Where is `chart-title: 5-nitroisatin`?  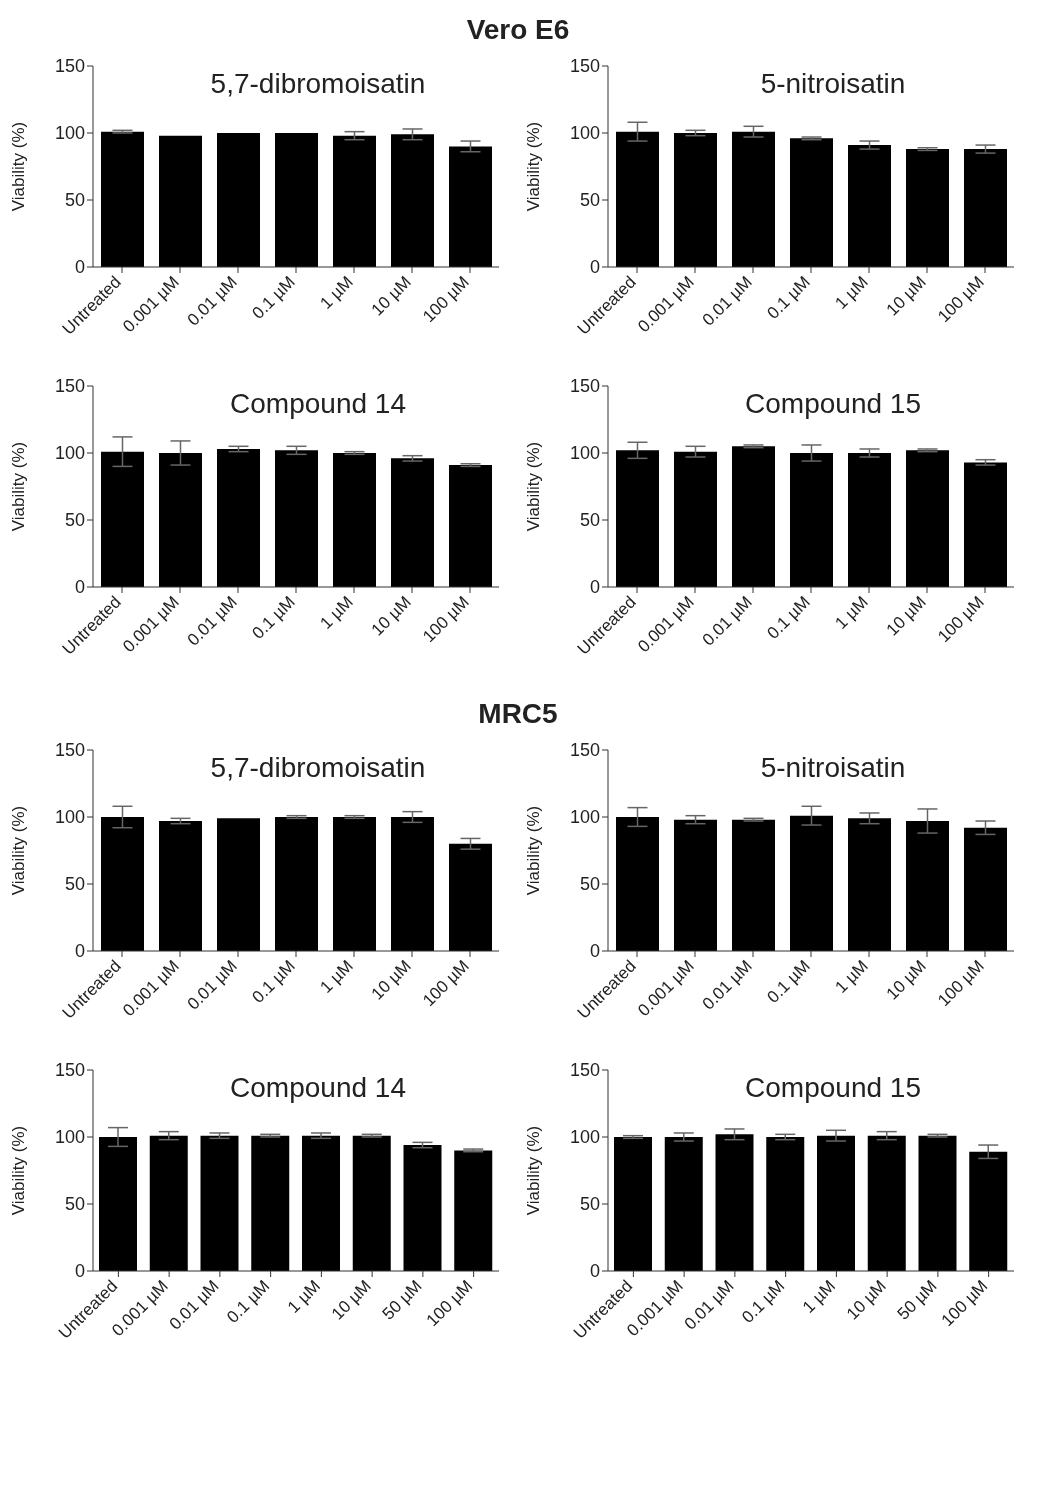
chart-title: 5-nitroisatin is located at coordinates (833, 84).